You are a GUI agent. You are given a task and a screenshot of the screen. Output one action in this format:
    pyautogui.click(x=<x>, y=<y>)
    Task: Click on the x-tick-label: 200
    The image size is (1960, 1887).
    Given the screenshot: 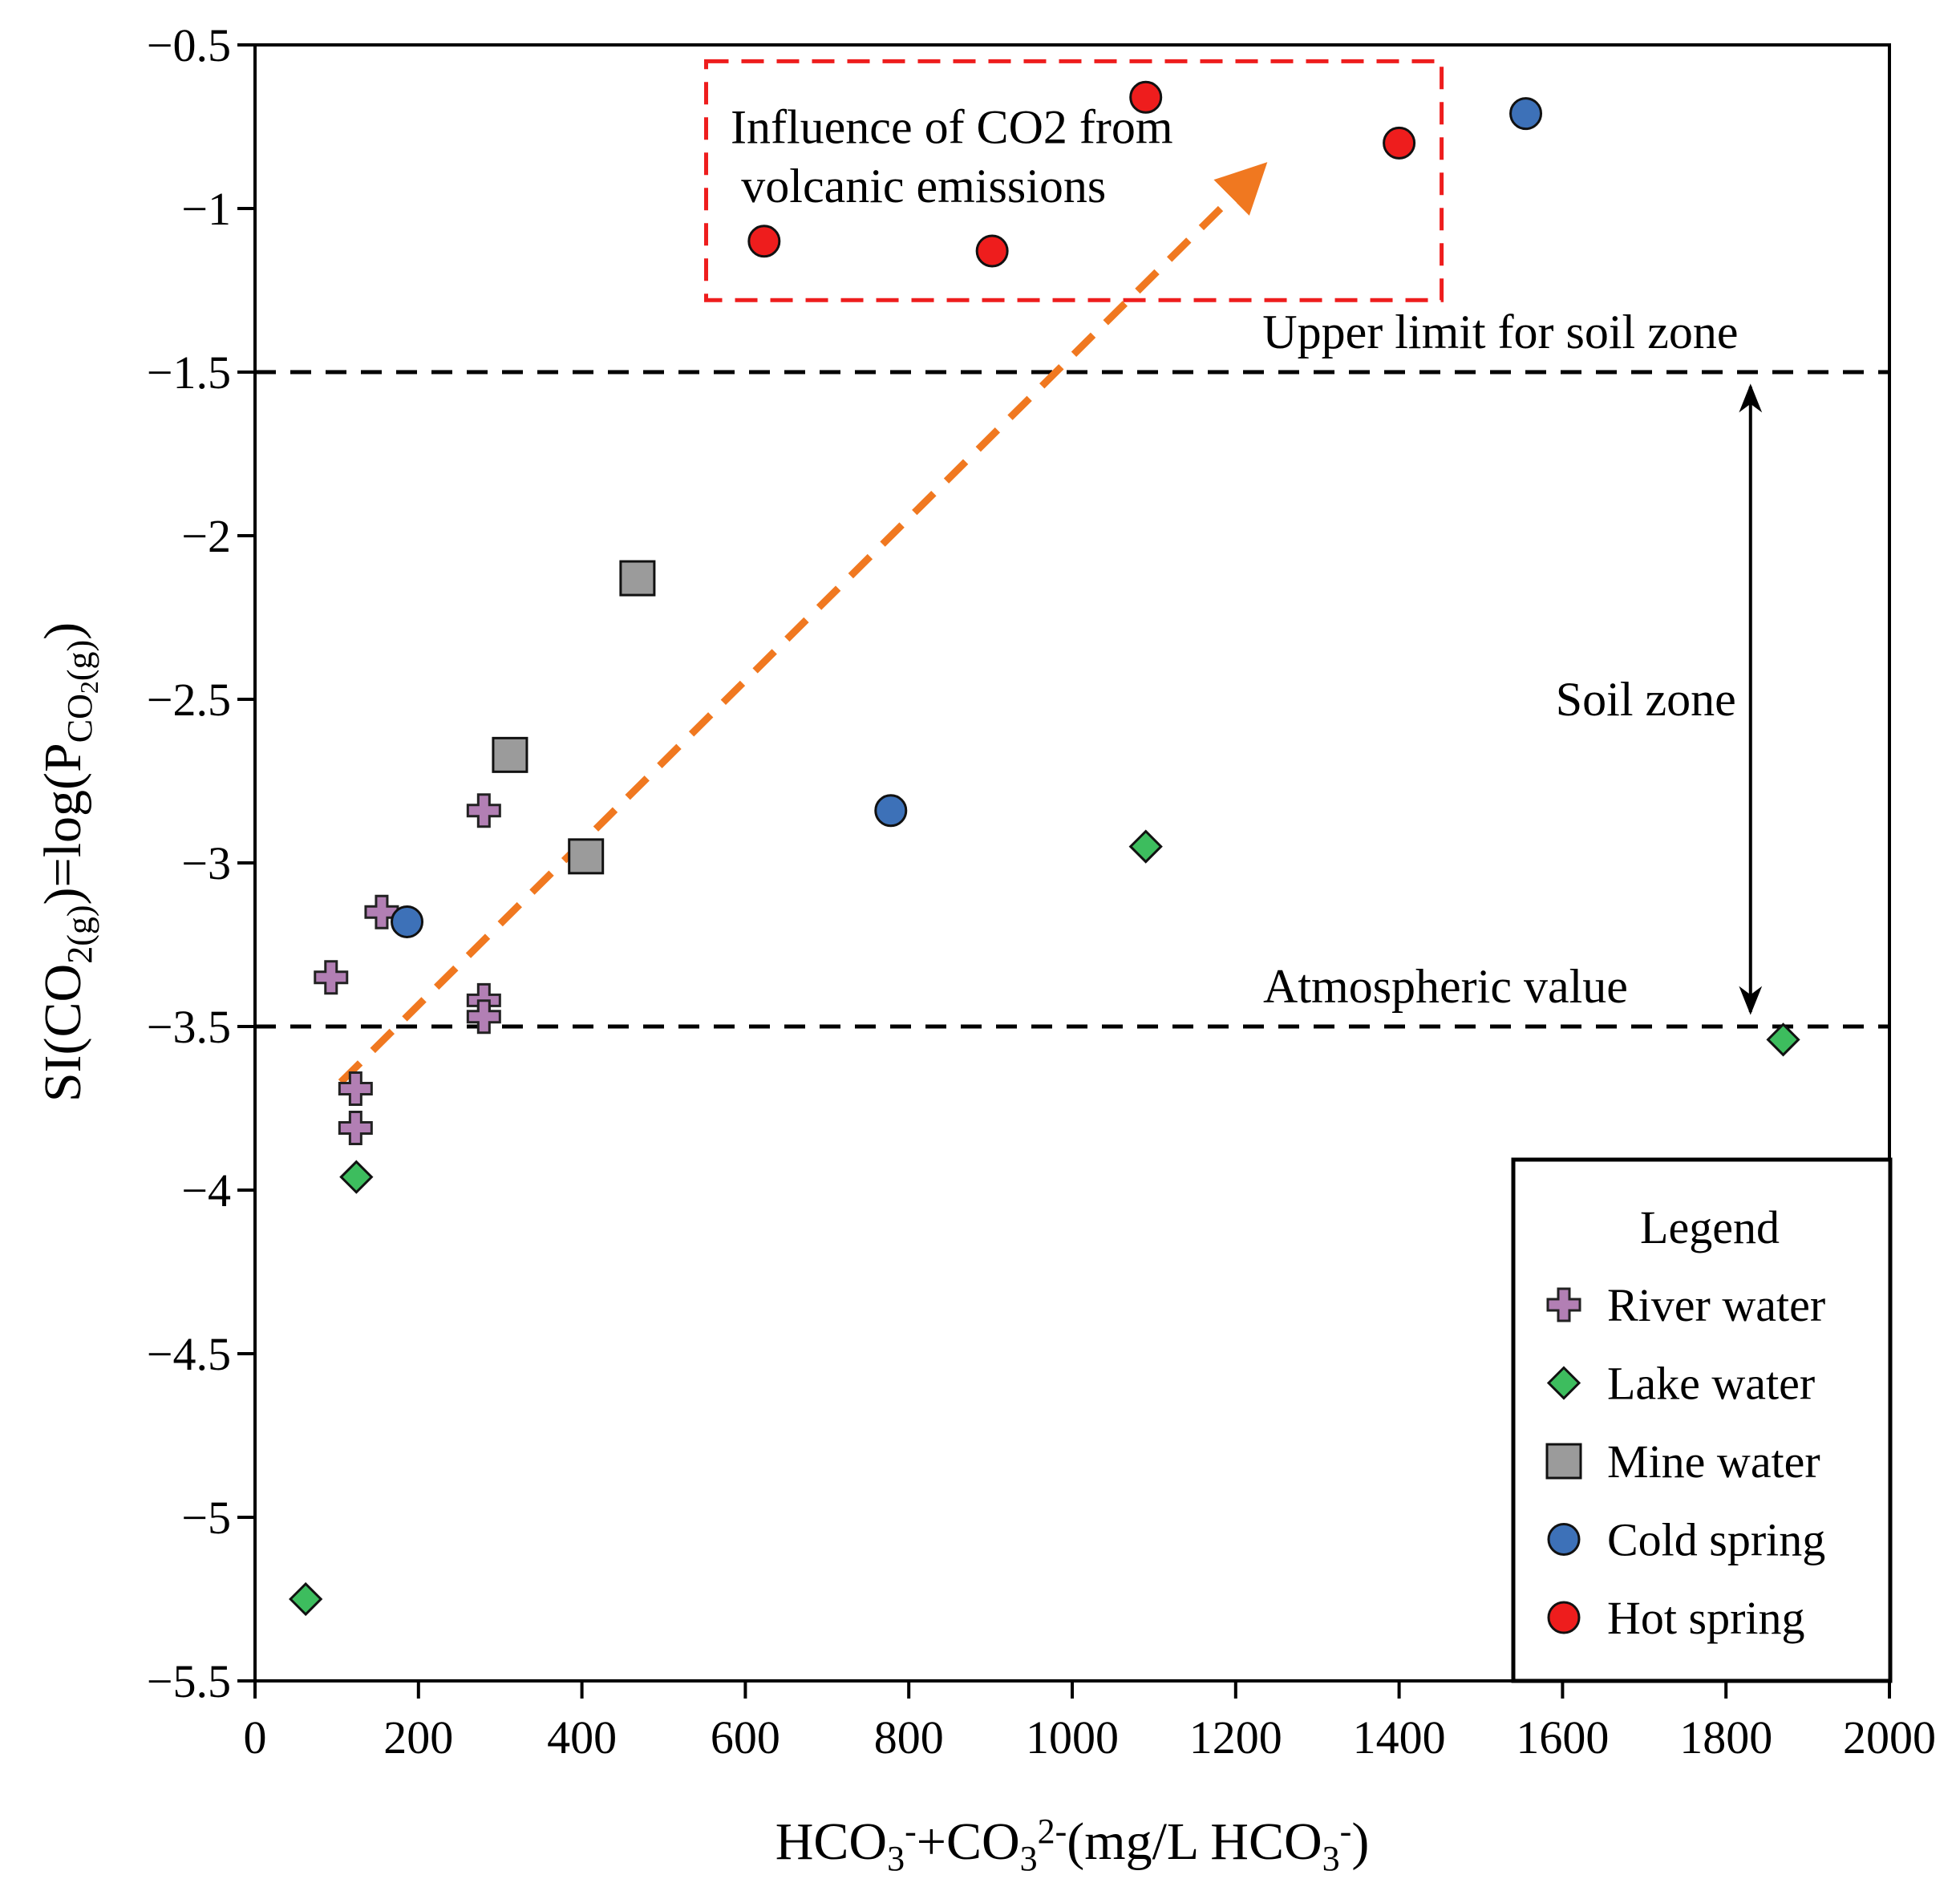 What is the action you would take?
    pyautogui.click(x=418, y=1737)
    